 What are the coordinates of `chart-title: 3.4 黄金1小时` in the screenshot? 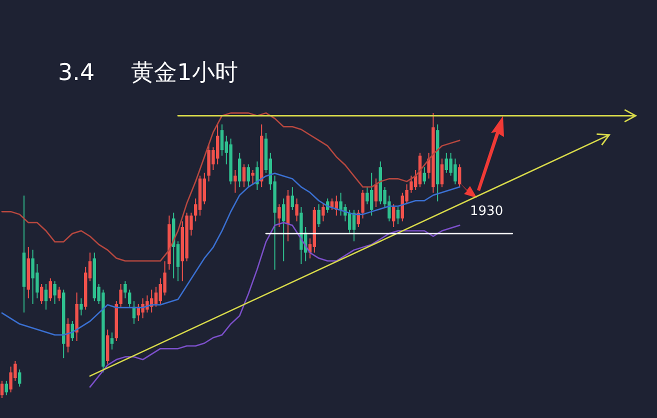 It's located at (148, 73).